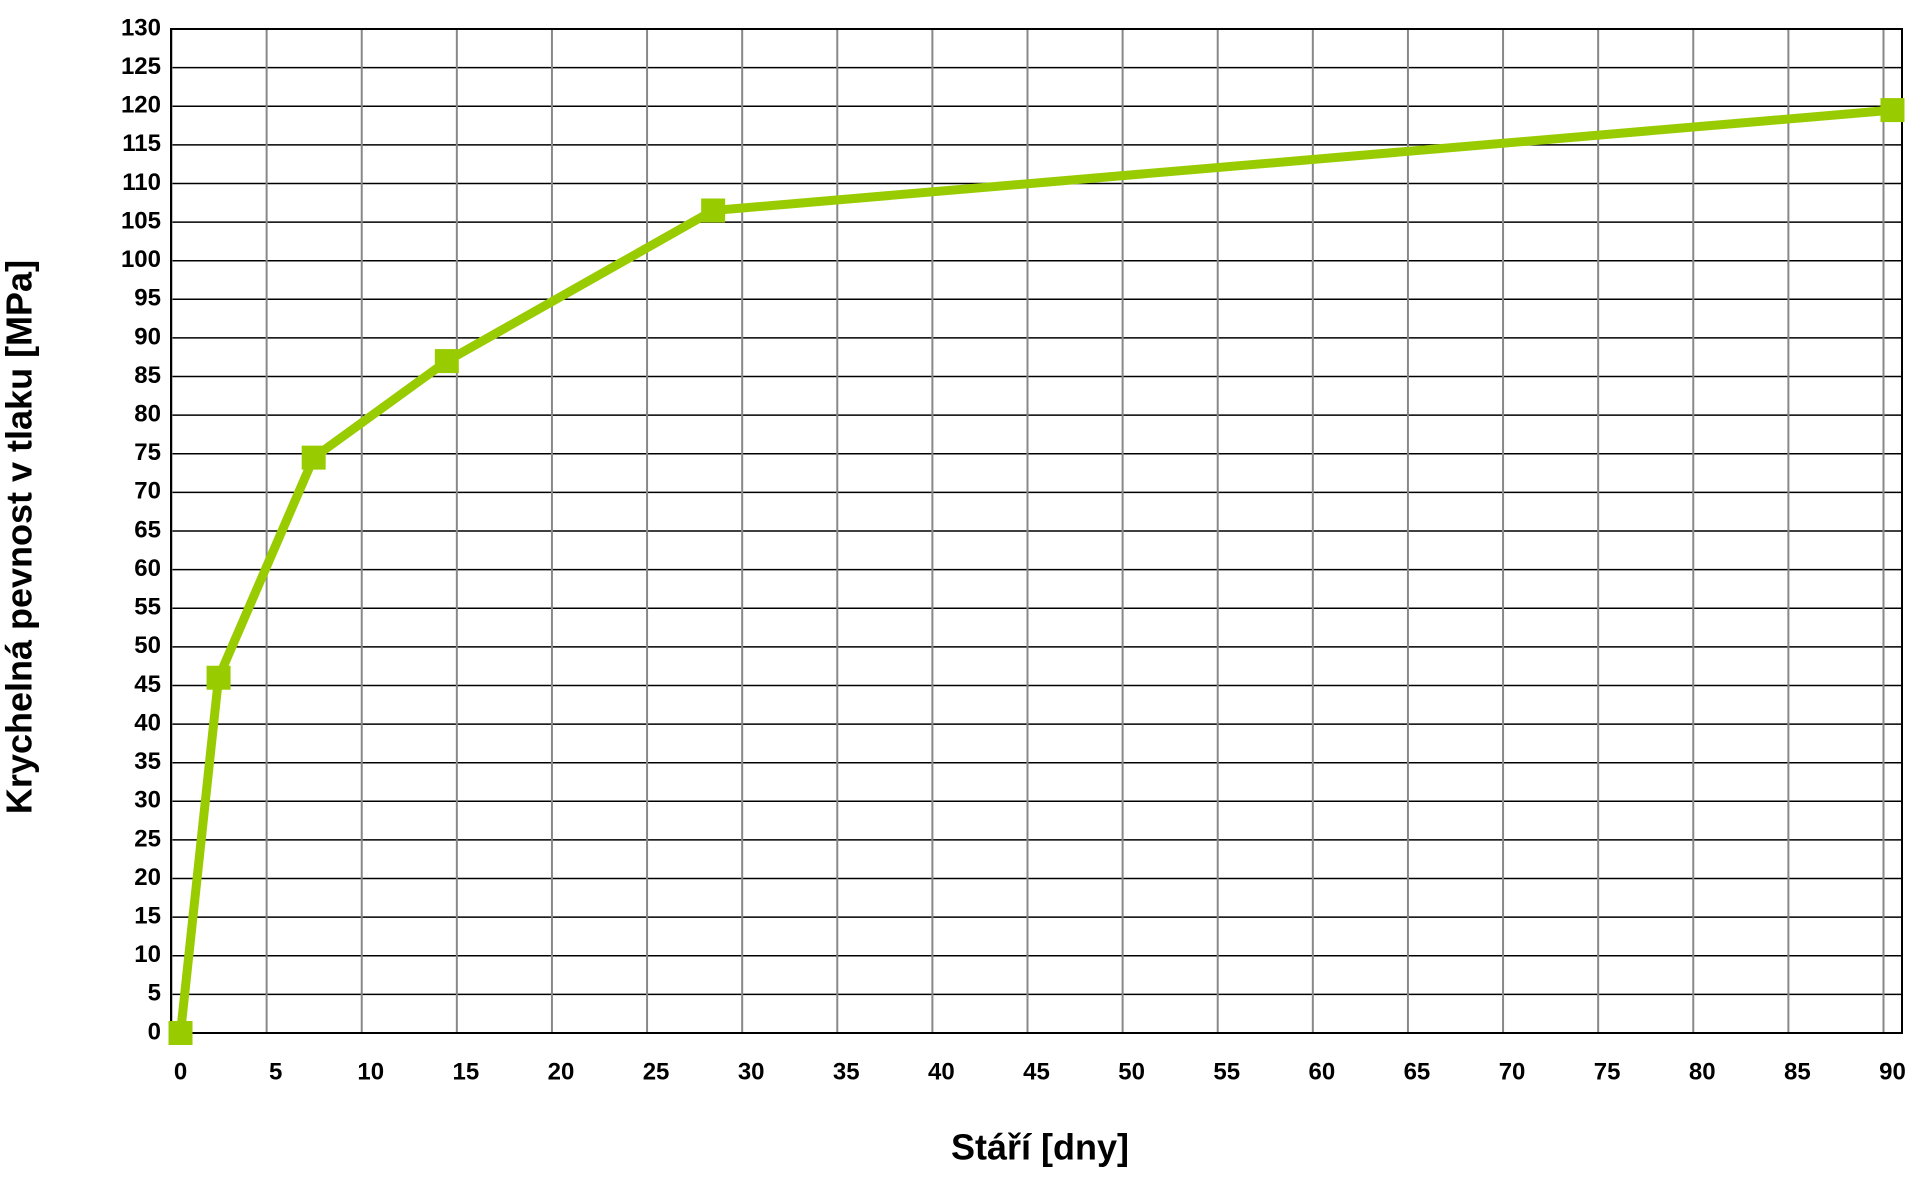  I want to click on y-tick-label: 40, so click(147, 722).